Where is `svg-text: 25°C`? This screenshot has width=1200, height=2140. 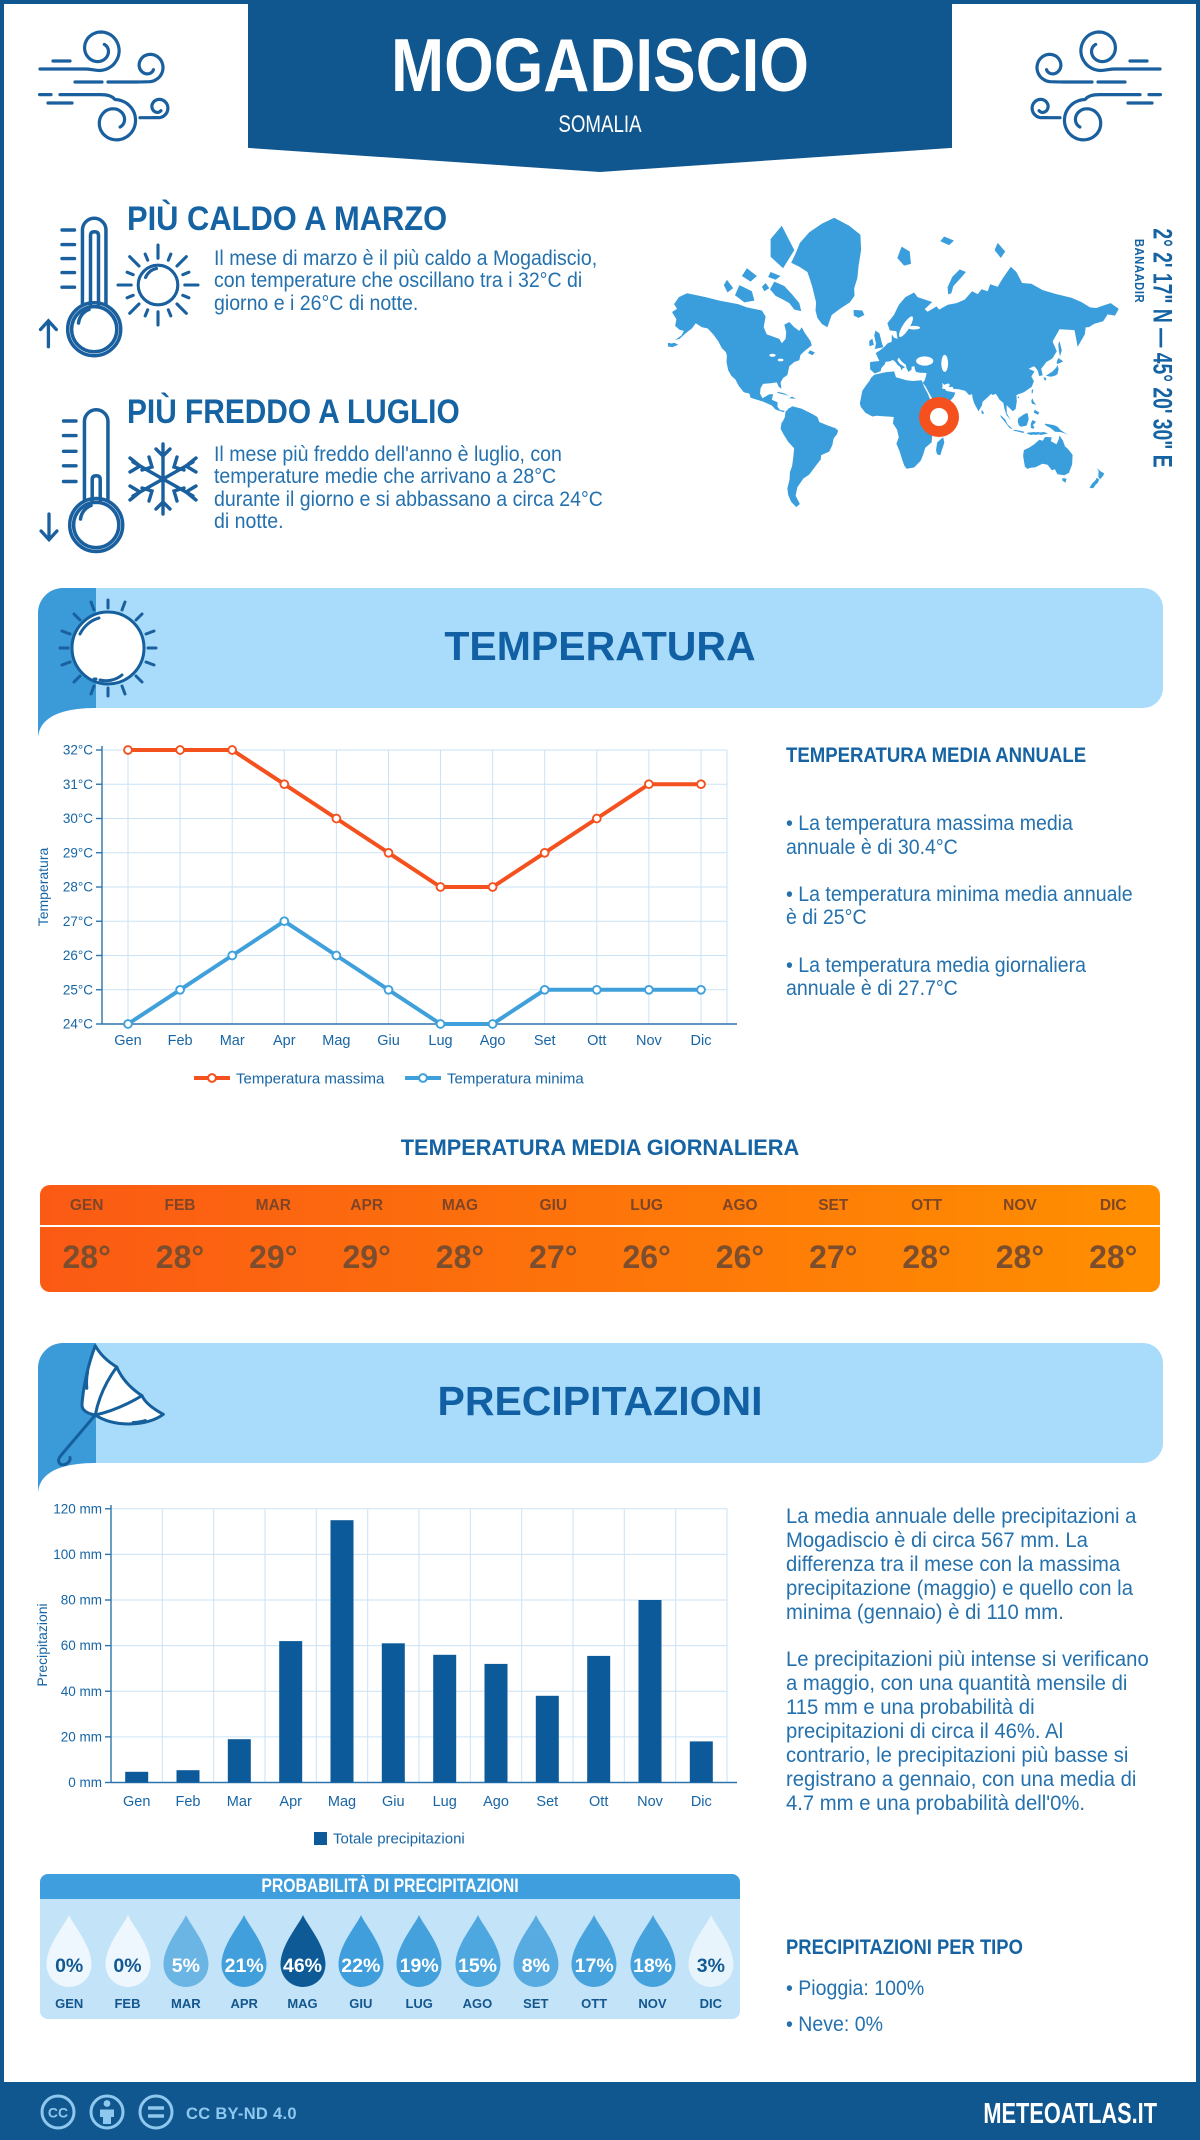 svg-text: 25°C is located at coordinates (78, 989).